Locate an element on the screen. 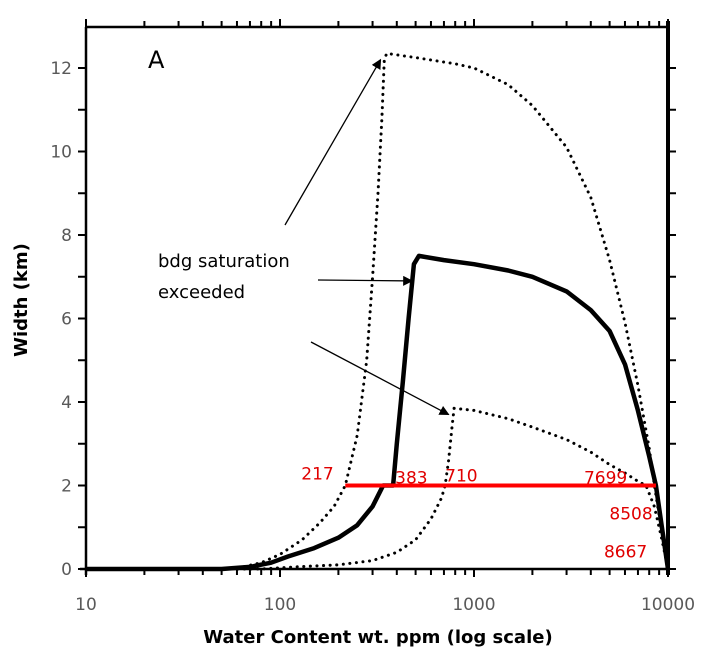  value-label-217: 217 is located at coordinates (317, 475).